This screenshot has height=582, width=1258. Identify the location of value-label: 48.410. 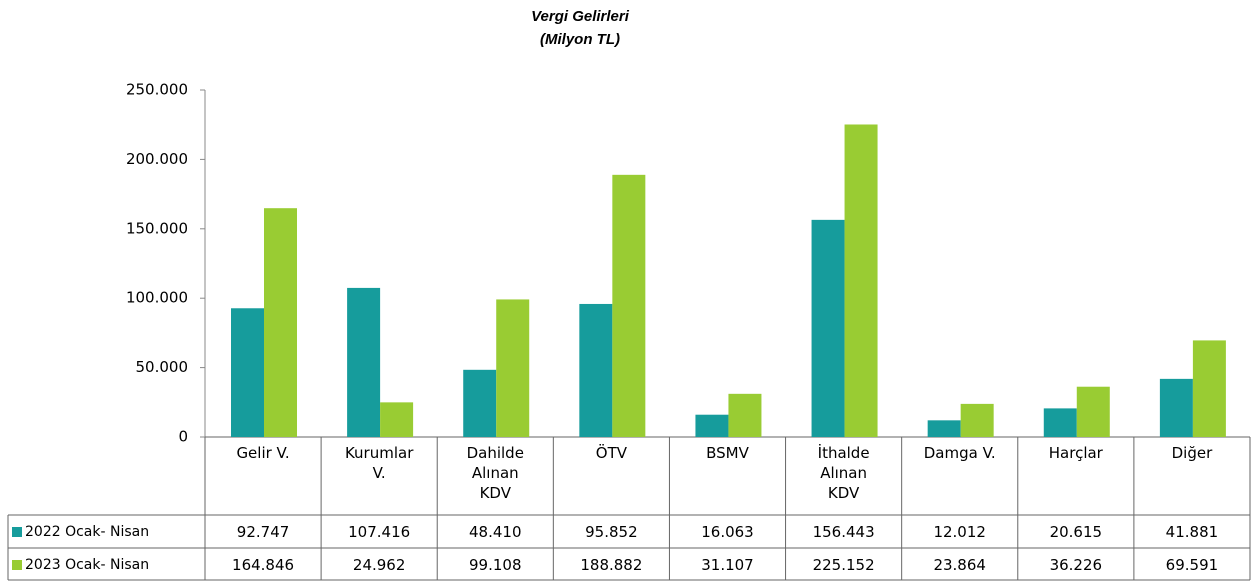
(495, 531).